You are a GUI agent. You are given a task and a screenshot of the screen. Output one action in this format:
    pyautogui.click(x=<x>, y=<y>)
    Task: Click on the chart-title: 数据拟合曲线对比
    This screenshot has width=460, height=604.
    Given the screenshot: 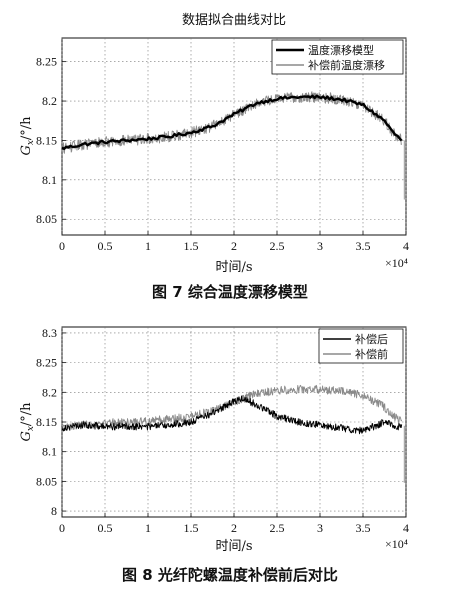 What is the action you would take?
    pyautogui.click(x=234, y=20)
    